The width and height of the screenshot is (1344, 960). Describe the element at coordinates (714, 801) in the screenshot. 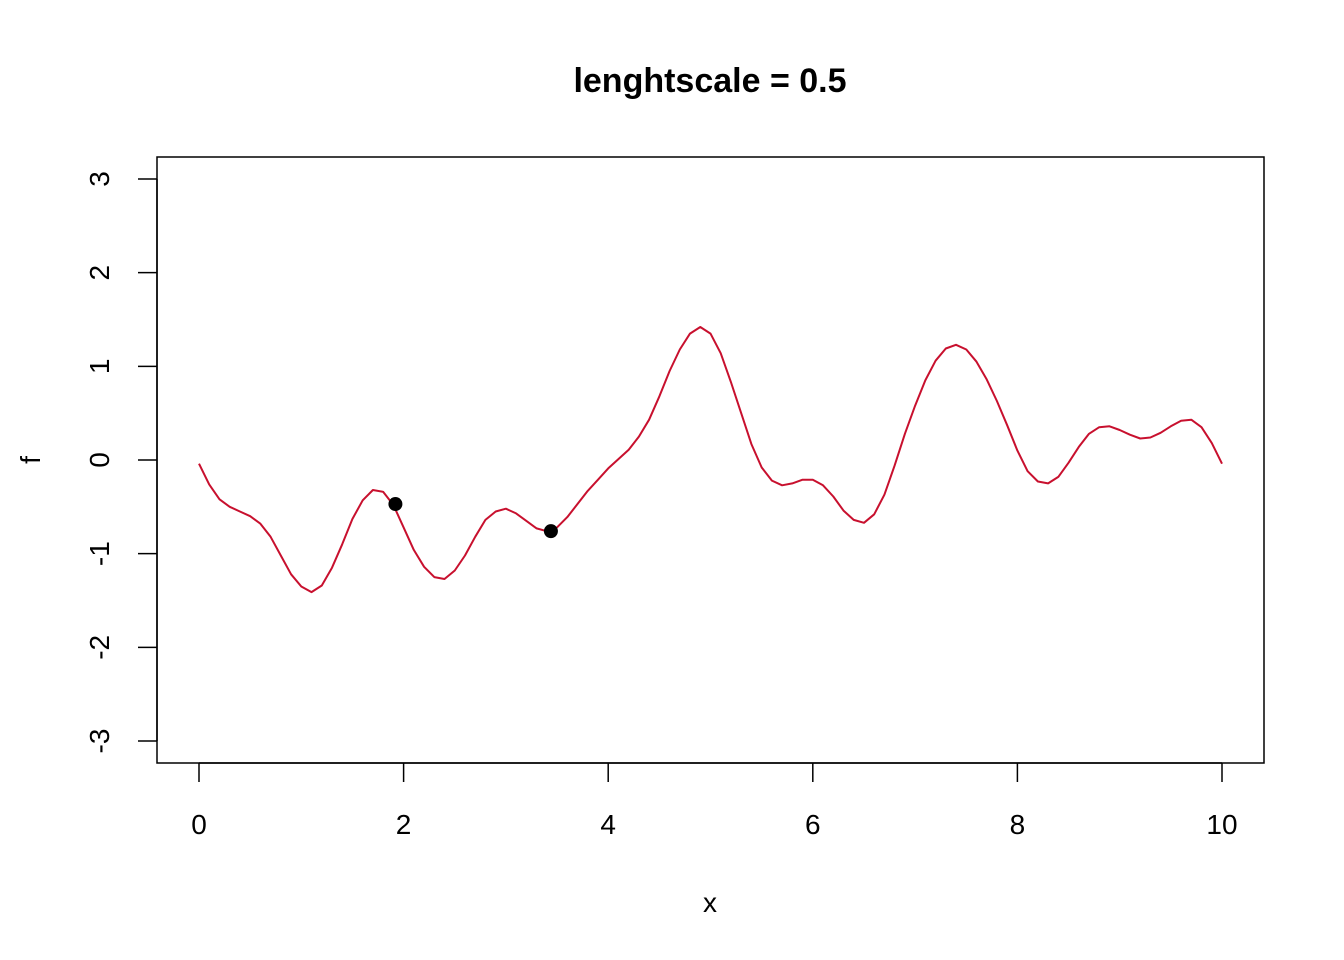

I see `x-axis: 0 2 4 6 8 10` at that location.